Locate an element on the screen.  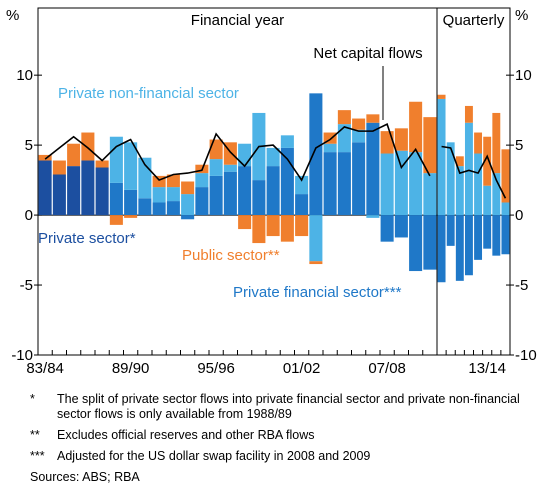
x-tick-label: 89/90 is located at coordinates (131, 368).